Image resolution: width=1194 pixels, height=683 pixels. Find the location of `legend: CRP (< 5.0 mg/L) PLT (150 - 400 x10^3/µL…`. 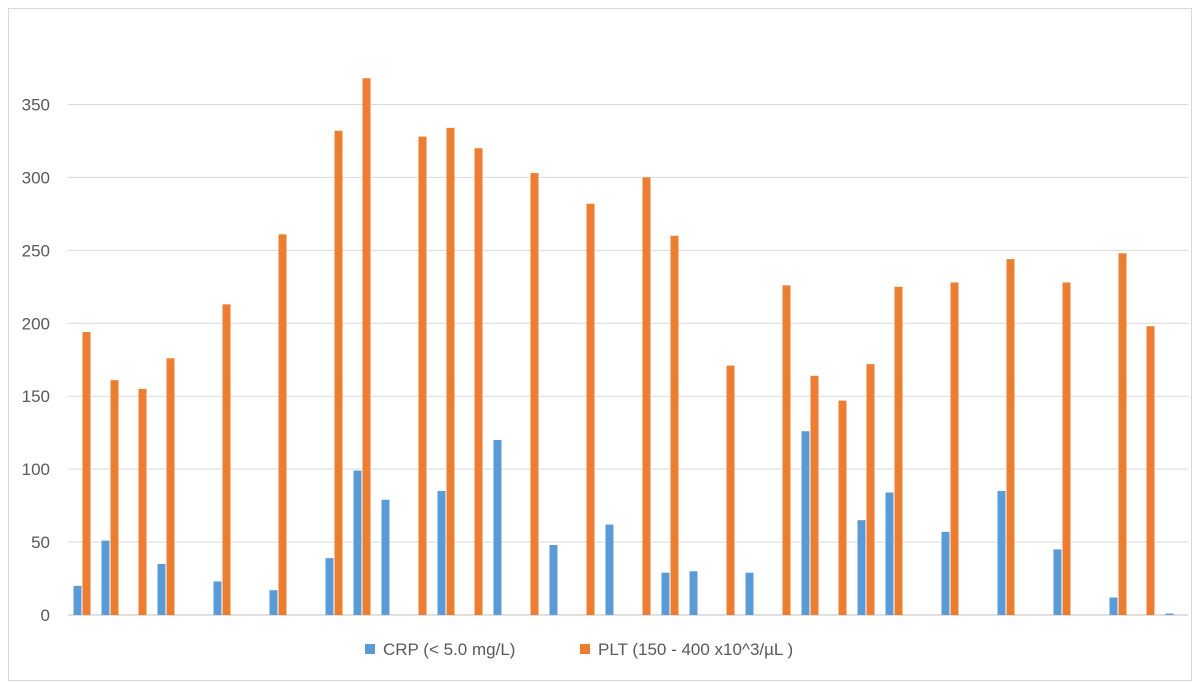

legend: CRP (< 5.0 mg/L) PLT (150 - 400 x10^3/µL… is located at coordinates (579, 649).